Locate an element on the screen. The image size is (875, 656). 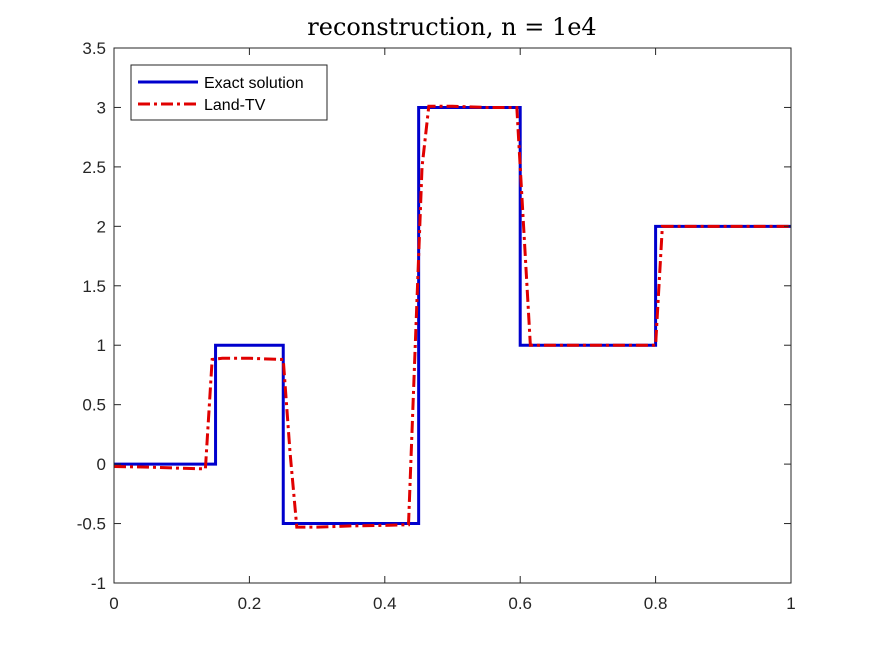
x-tick-label: 0.2 is located at coordinates (250, 603).